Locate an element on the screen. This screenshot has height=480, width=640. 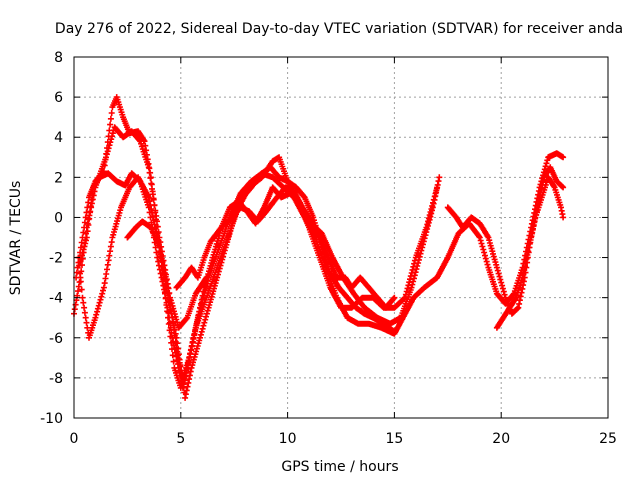
x-tick-label: 10 is located at coordinates (288, 439).